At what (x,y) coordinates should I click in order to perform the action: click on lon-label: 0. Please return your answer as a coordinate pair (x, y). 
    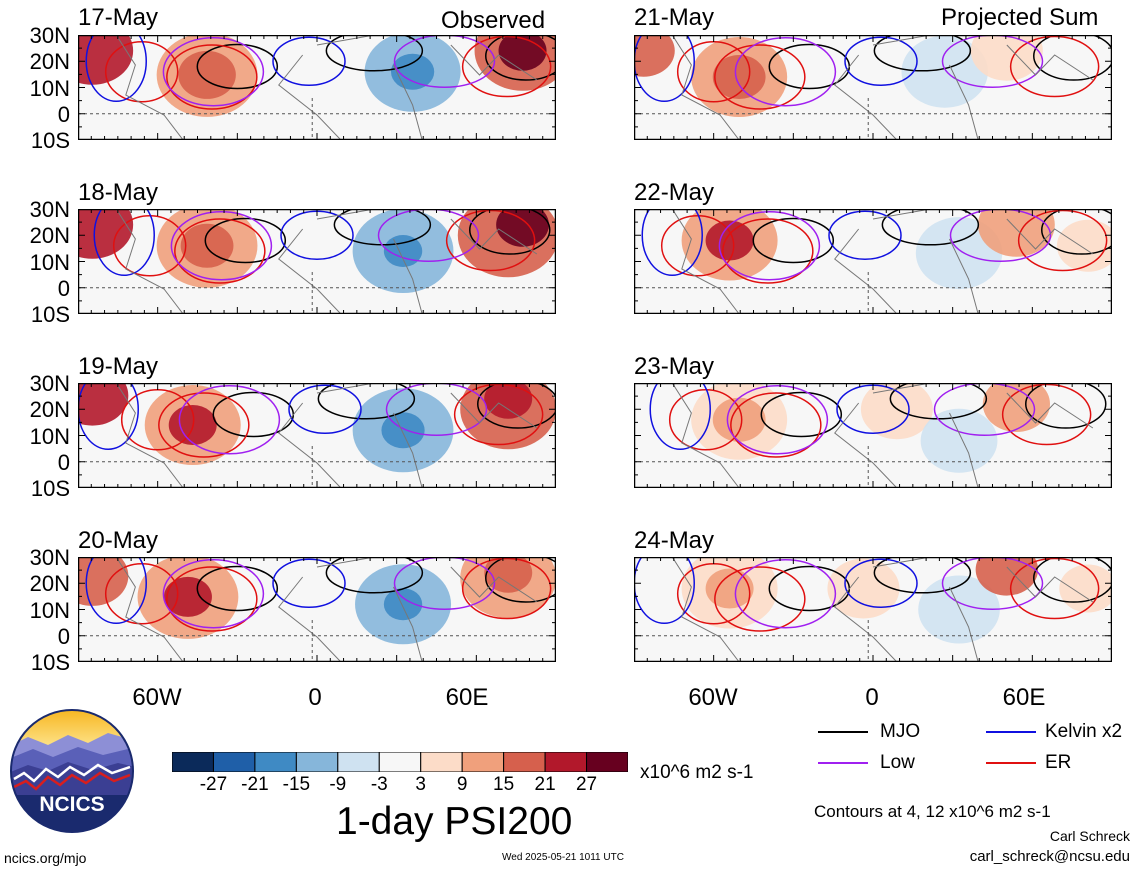
    Looking at the image, I should click on (315, 697).